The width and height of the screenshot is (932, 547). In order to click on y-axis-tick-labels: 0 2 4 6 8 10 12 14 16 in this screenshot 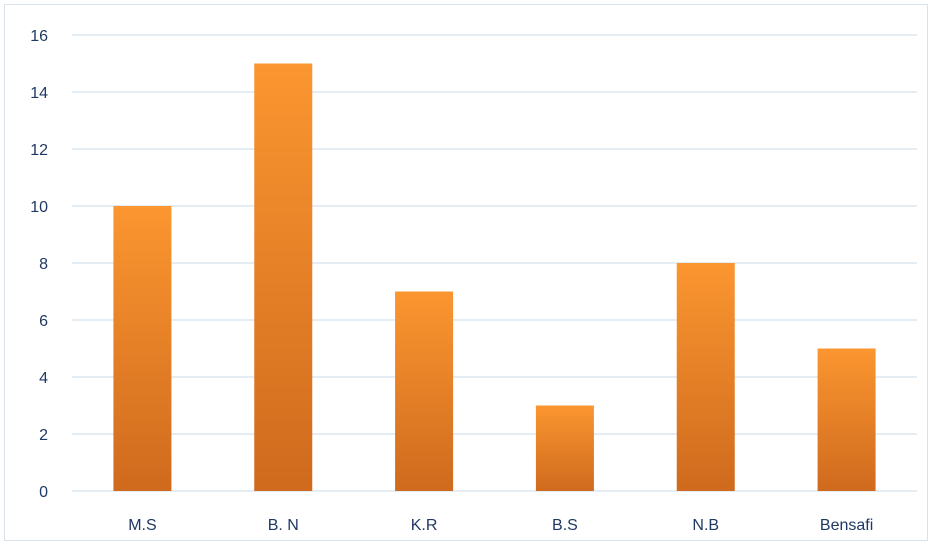, I will do `click(39, 264)`.